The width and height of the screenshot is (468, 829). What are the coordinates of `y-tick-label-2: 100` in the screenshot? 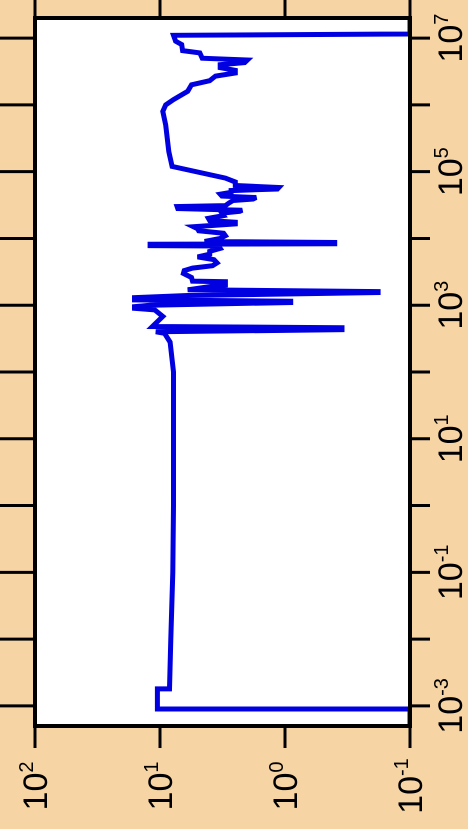 It's located at (285, 786).